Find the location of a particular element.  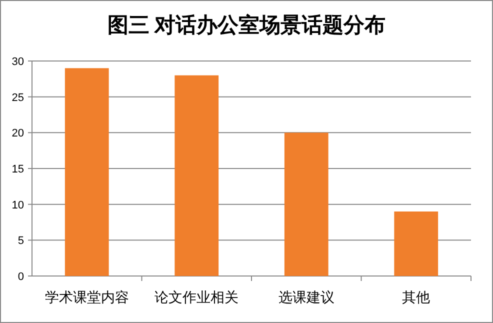

chart-title: 图三 对话办公室场景话题分布 is located at coordinates (246, 25).